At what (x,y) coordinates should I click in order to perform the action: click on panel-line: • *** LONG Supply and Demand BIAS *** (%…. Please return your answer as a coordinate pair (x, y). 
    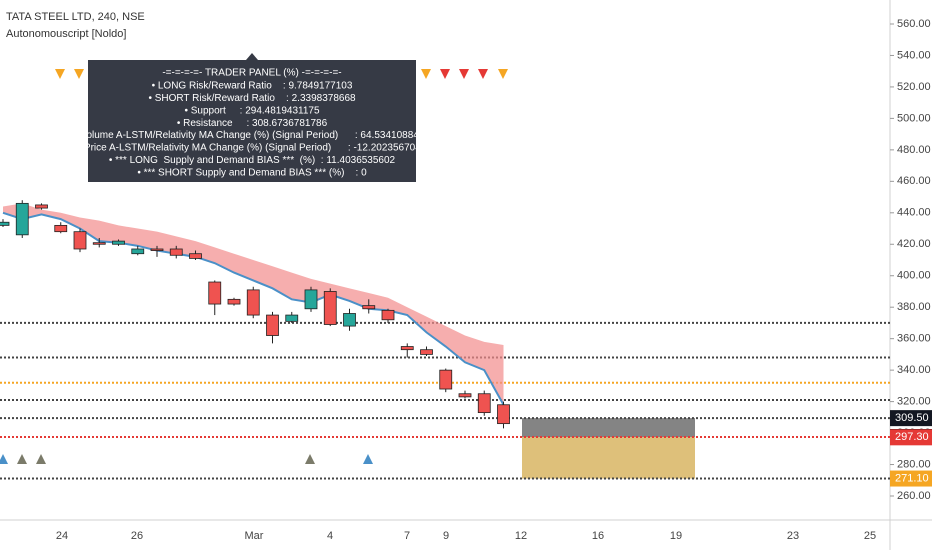
    Looking at the image, I should click on (252, 160).